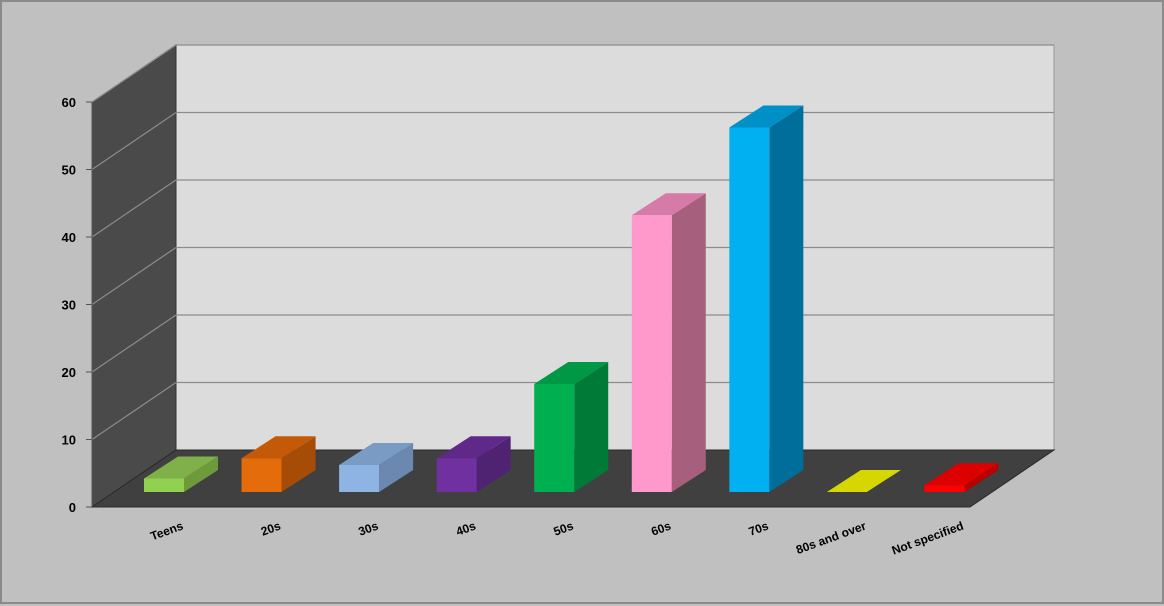  I want to click on y-tick-label: 40, so click(69, 237).